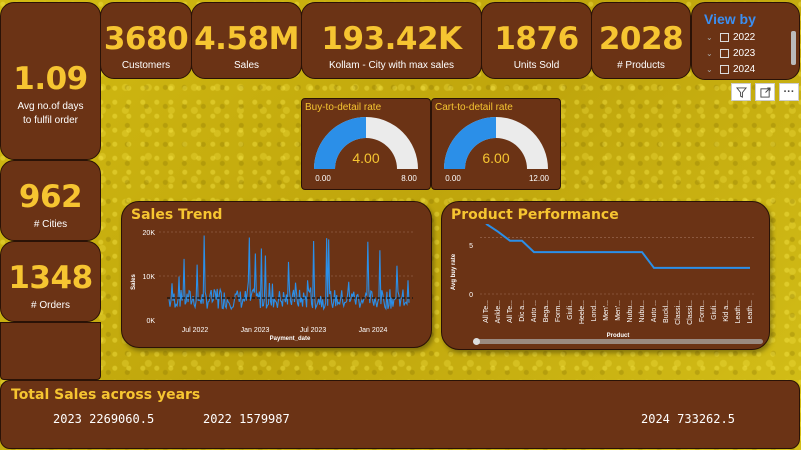  Describe the element at coordinates (134, 282) in the screenshot. I see `y-axis-title: Sales` at that location.